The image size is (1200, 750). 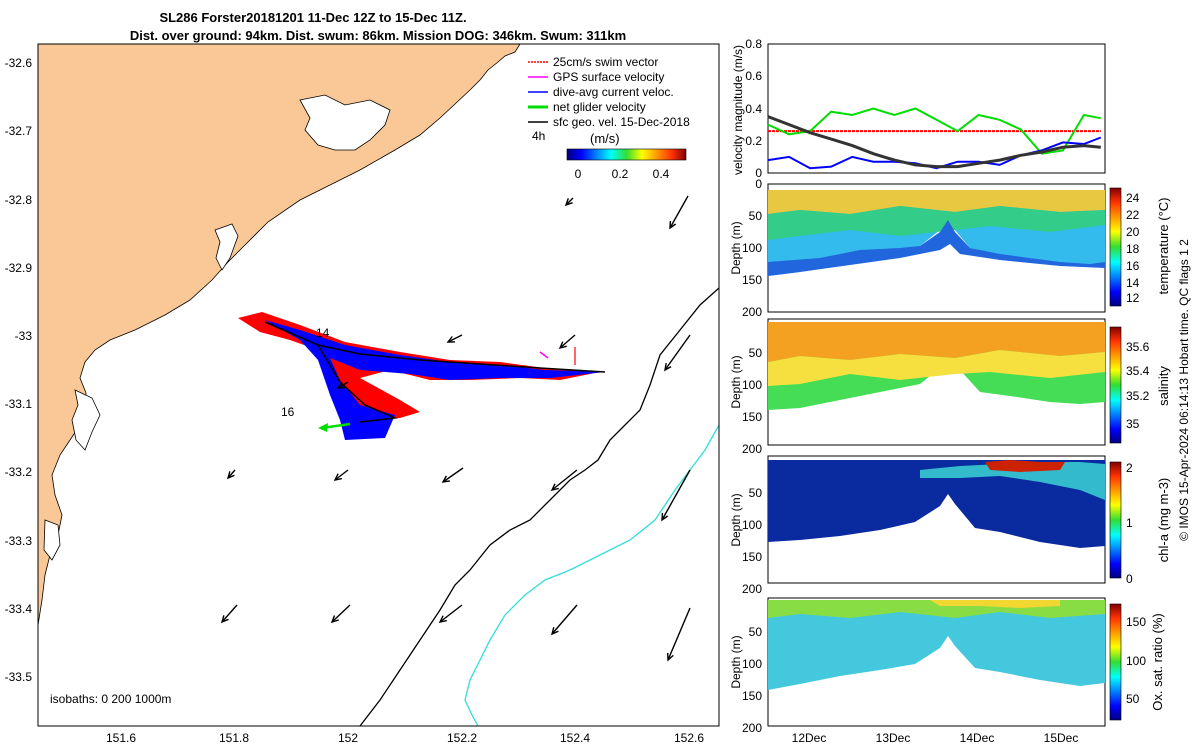 What do you see at coordinates (1133, 266) in the screenshot?
I see `temp-cbar-tick: 16` at bounding box center [1133, 266].